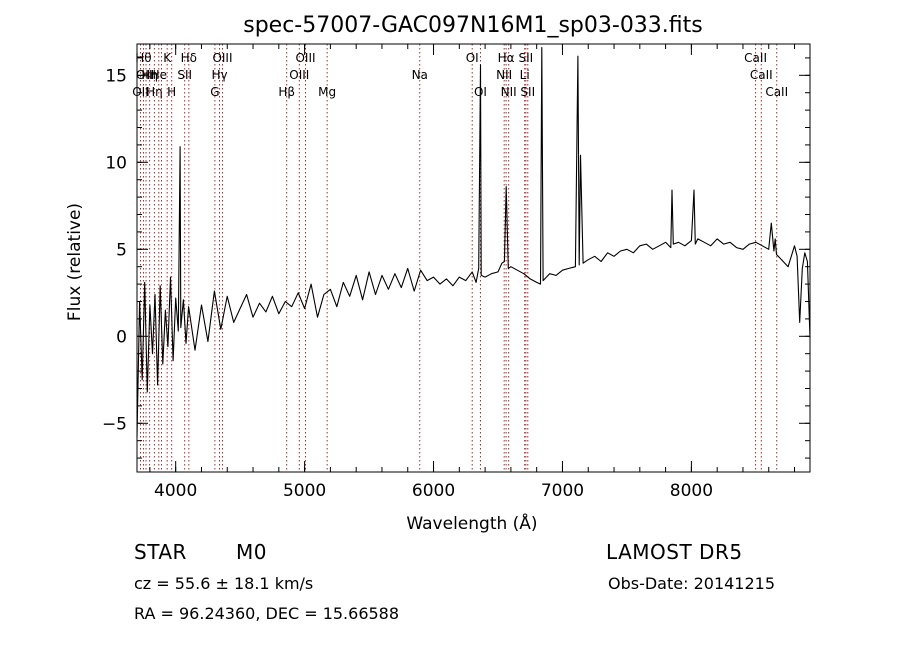 This screenshot has width=900, height=649. I want to click on object-type: STAR, so click(160, 552).